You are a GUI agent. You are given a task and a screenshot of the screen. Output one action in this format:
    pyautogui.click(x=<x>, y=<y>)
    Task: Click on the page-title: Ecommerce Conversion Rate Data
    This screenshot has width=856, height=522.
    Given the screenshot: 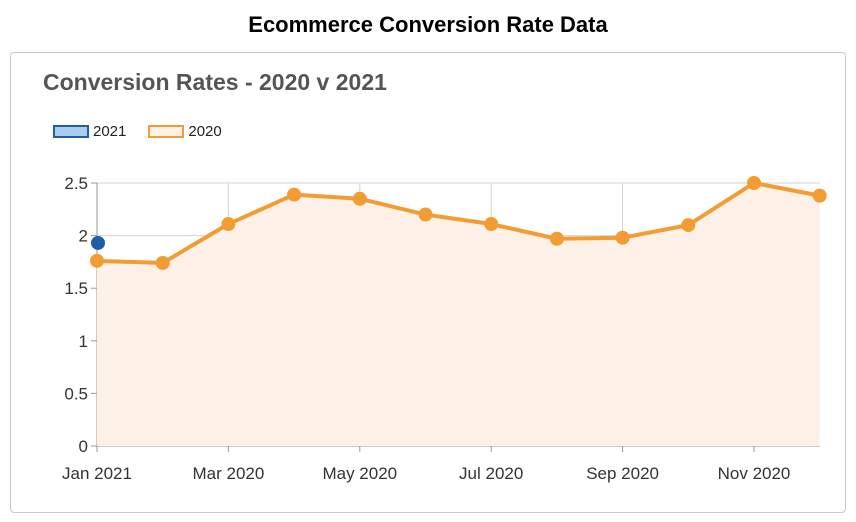 What is the action you would take?
    pyautogui.click(x=428, y=24)
    